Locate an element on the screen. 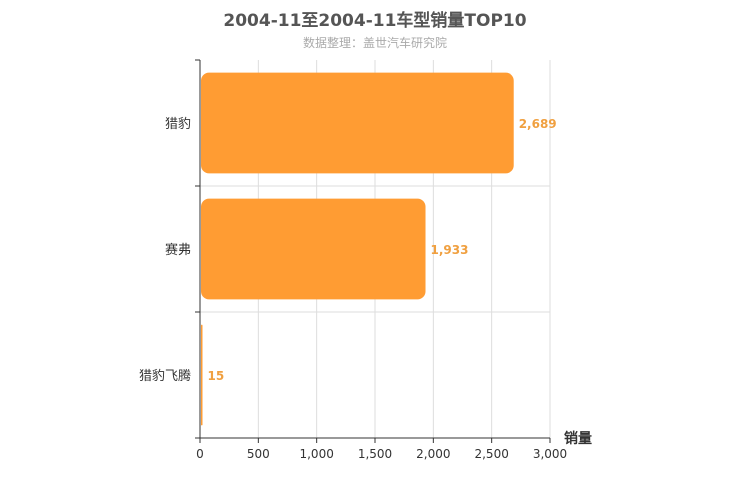 The width and height of the screenshot is (750, 500). category-label: 猎豹 is located at coordinates (178, 124).